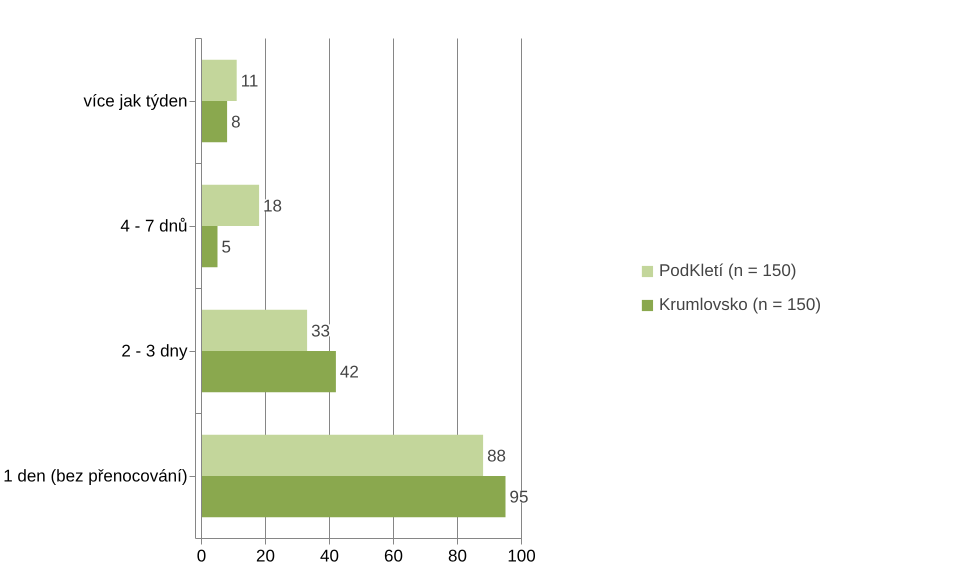 Image resolution: width=959 pixels, height=580 pixels. I want to click on data-label: 95, so click(519, 497).